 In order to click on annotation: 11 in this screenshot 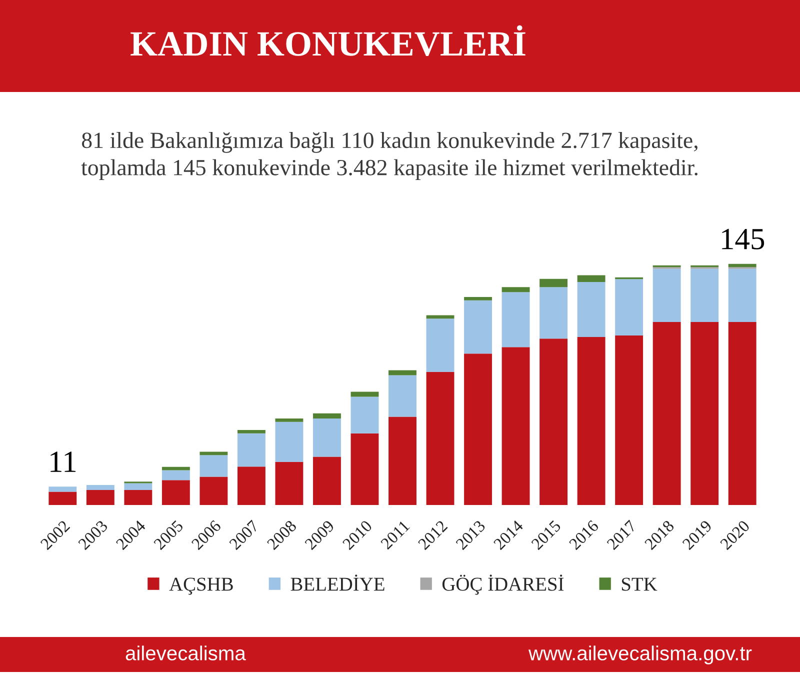, I will do `click(63, 462)`.